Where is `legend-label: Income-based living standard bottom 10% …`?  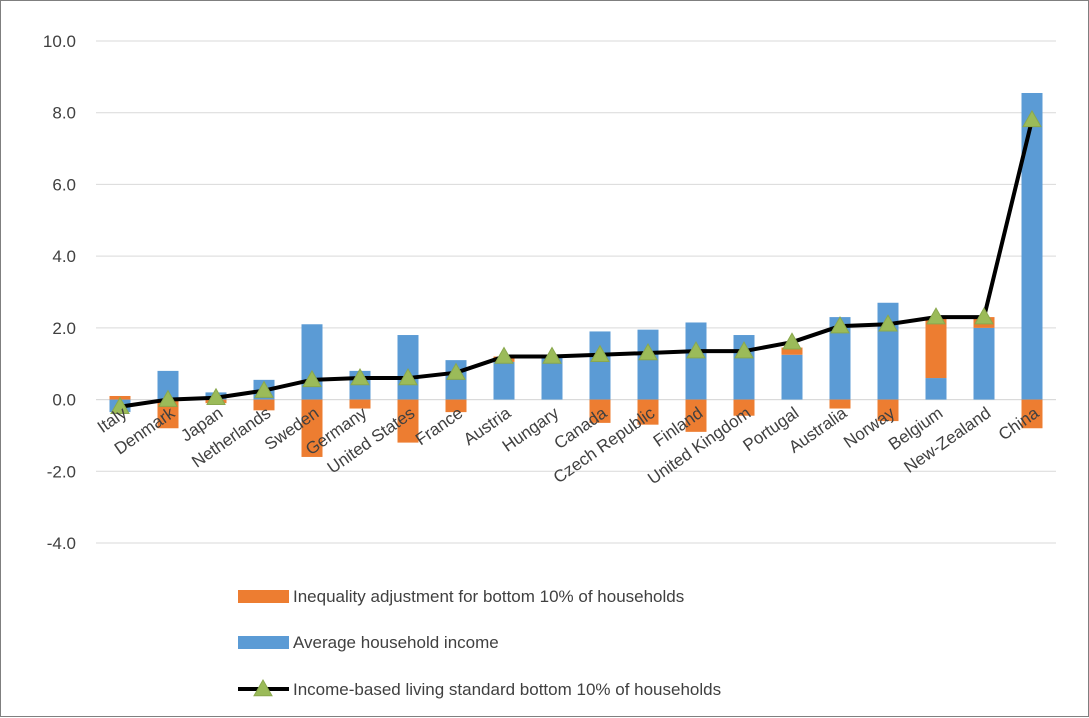
legend-label: Income-based living standard bottom 10% … is located at coordinates (507, 689).